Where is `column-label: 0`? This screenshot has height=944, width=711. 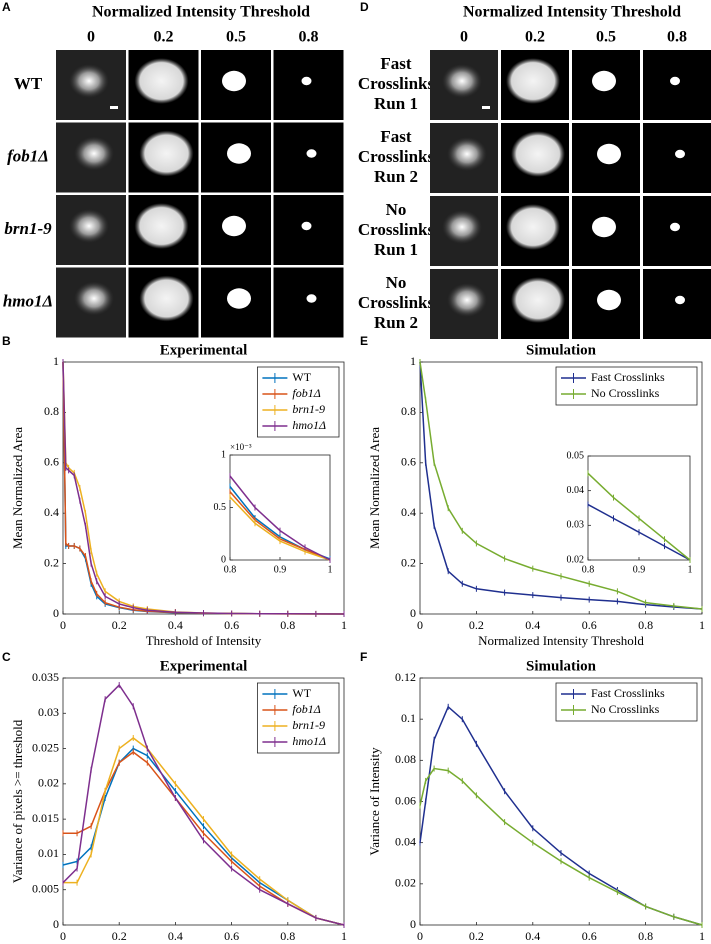
column-label: 0 is located at coordinates (464, 37).